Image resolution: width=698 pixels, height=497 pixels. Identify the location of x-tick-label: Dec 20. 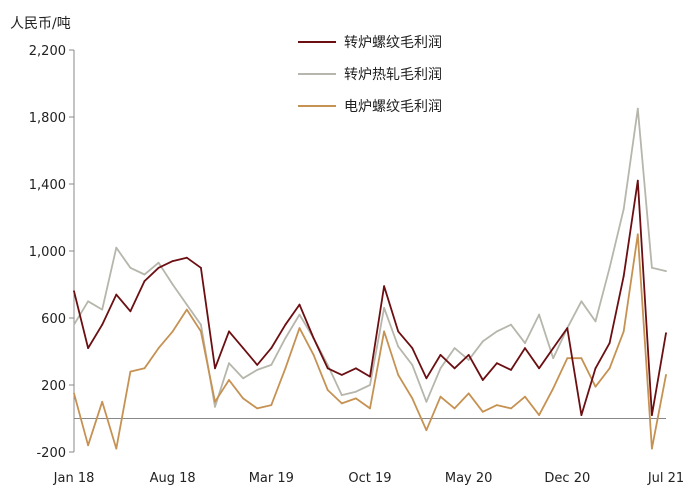
(567, 478).